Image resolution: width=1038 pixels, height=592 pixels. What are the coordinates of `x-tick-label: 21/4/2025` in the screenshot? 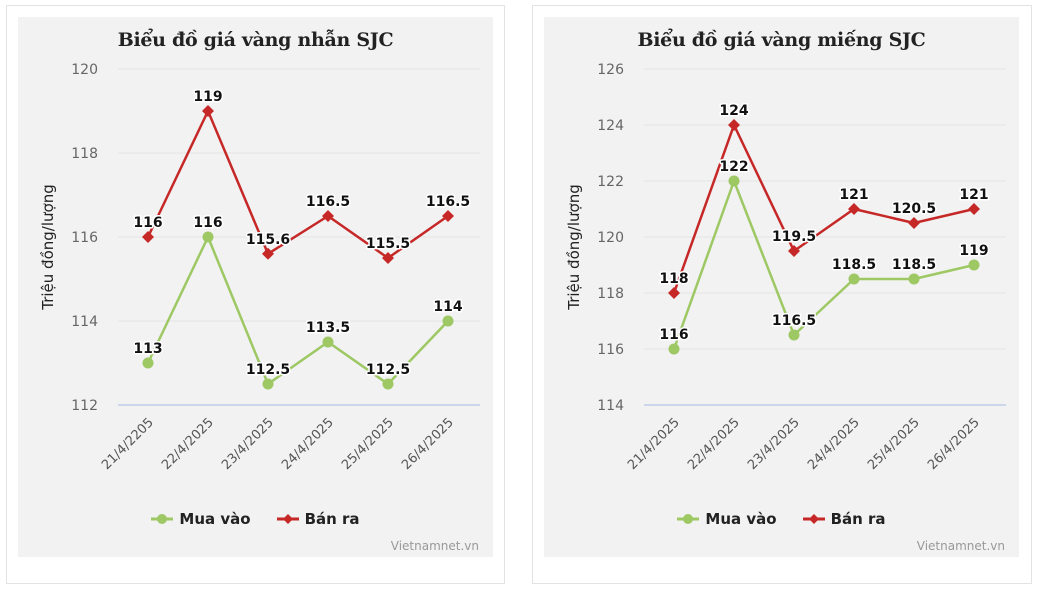 It's located at (654, 444).